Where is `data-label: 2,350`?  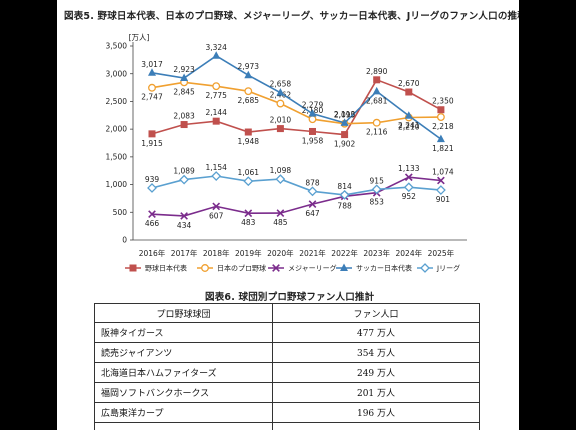 data-label: 2,350 is located at coordinates (443, 101).